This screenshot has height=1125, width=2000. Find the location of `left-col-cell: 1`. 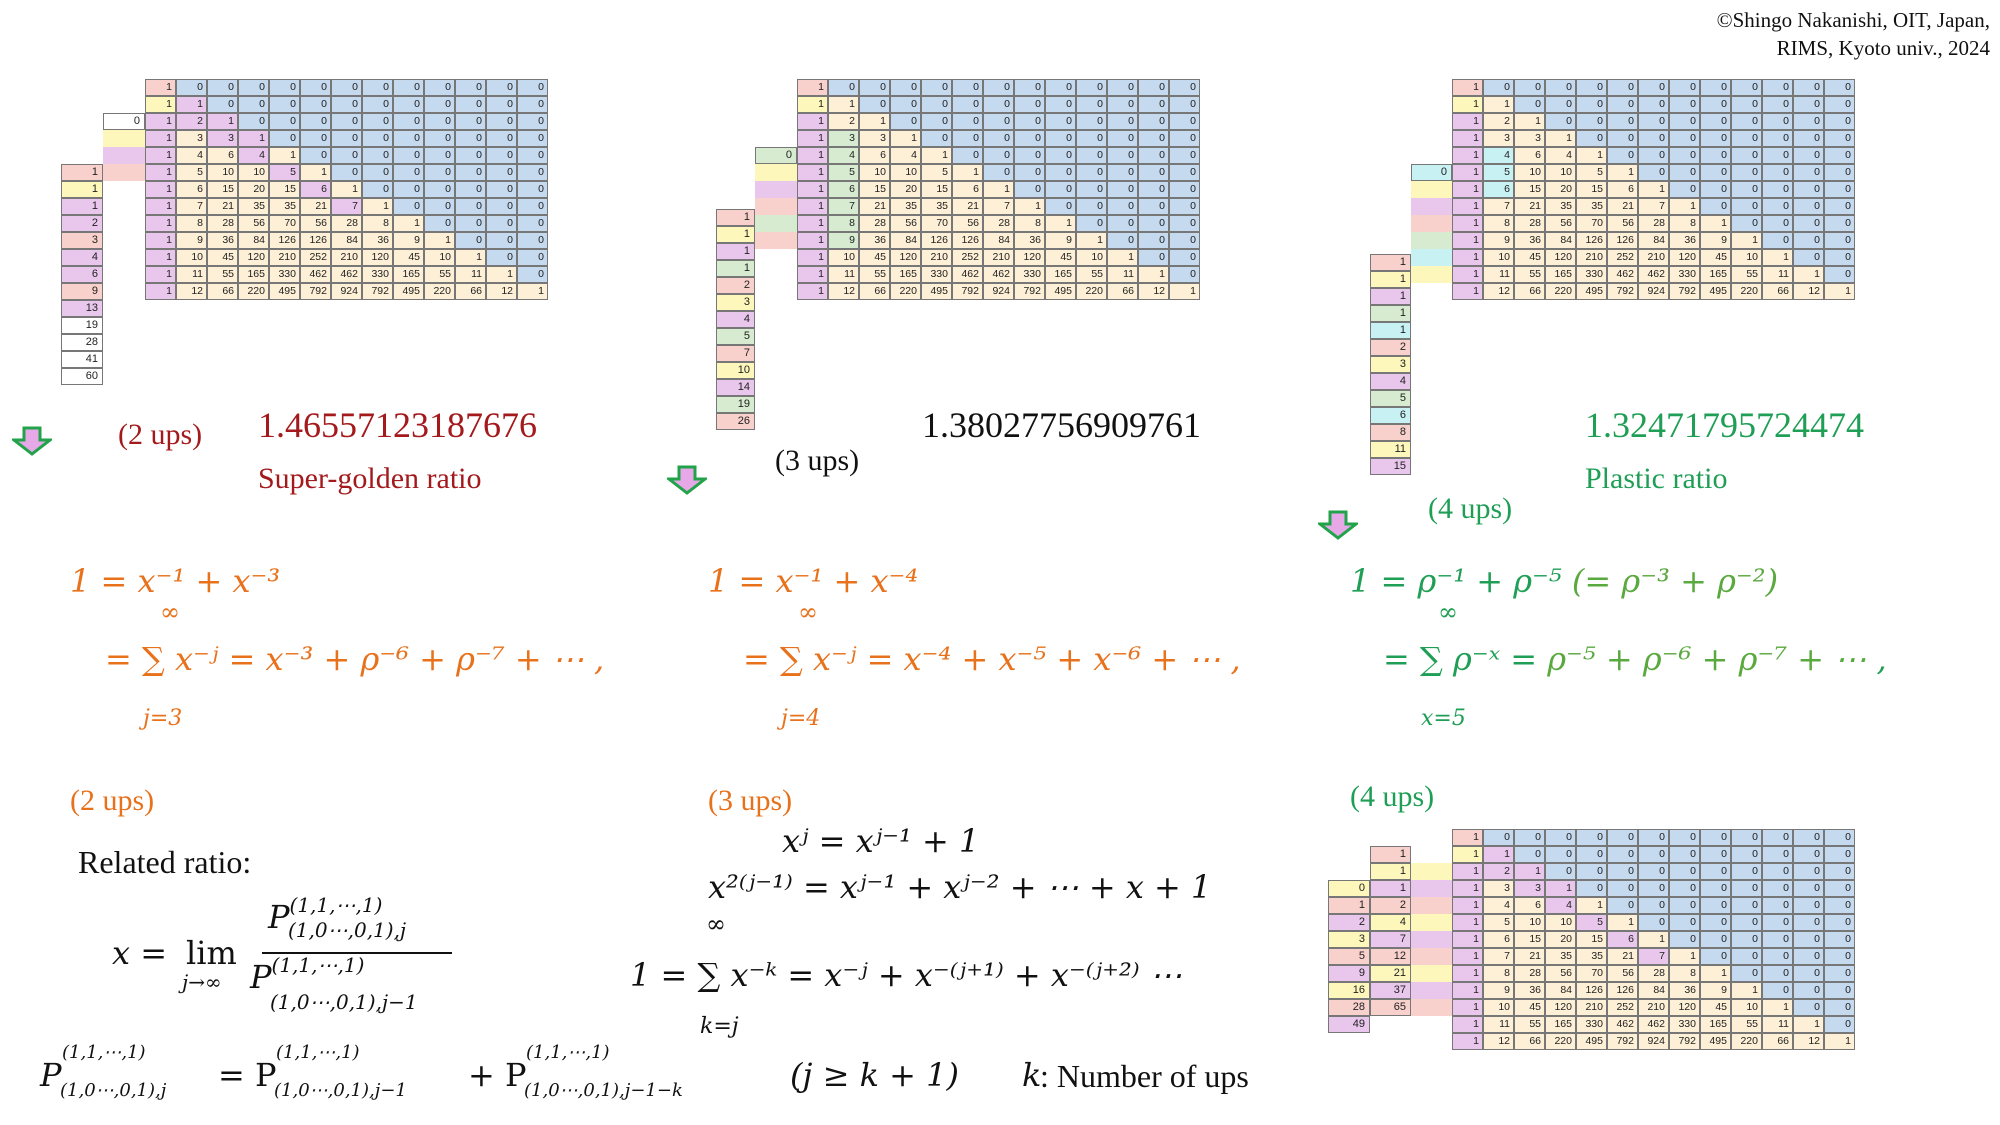

left-col-cell: 1 is located at coordinates (1349, 905).